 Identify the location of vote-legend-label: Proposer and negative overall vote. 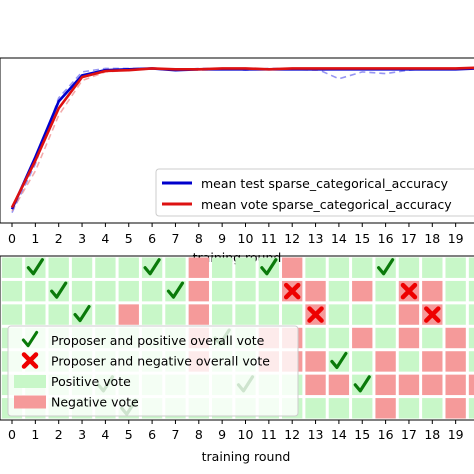
(160, 361).